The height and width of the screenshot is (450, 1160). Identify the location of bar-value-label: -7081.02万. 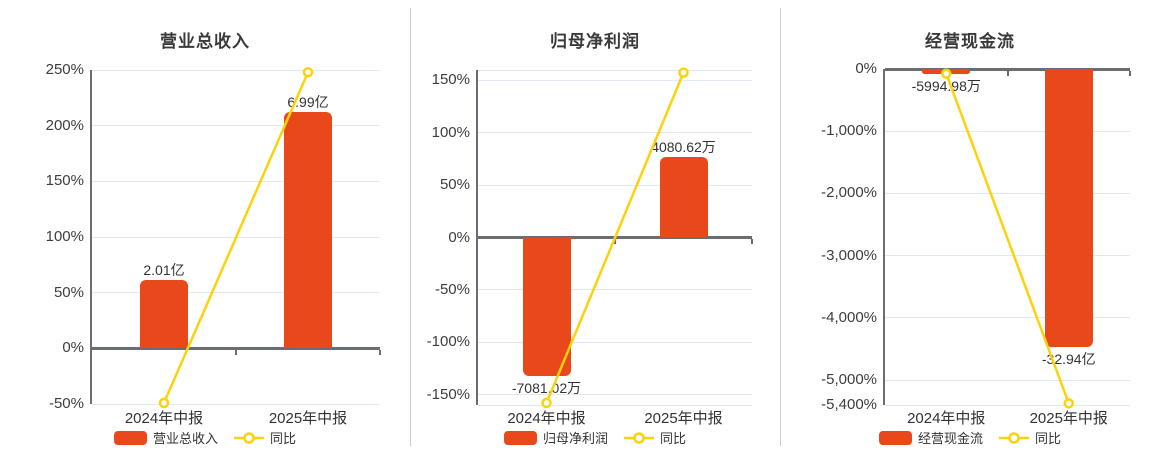
(546, 388).